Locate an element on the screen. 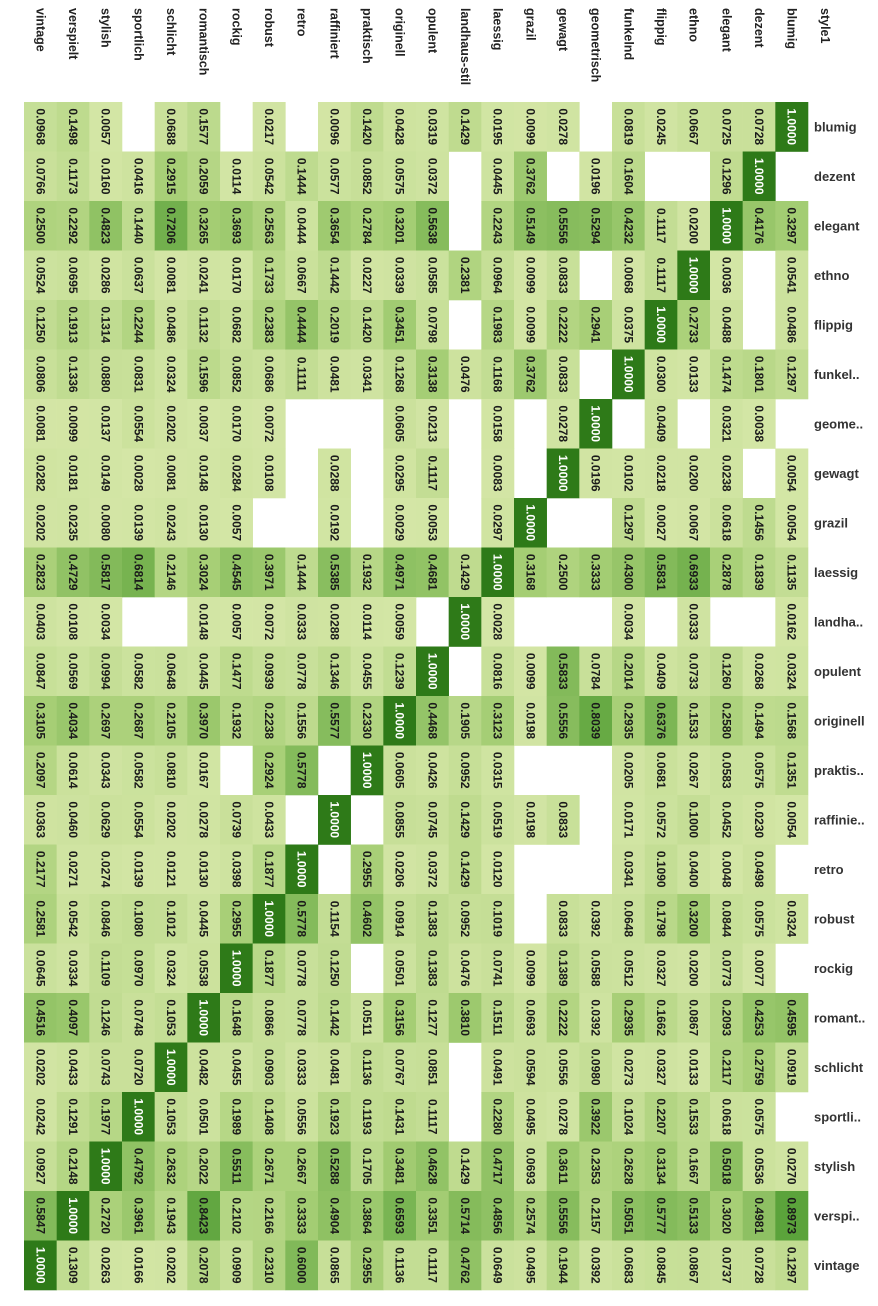 The height and width of the screenshot is (1306, 878). row-label: opulent is located at coordinates (432, 31).